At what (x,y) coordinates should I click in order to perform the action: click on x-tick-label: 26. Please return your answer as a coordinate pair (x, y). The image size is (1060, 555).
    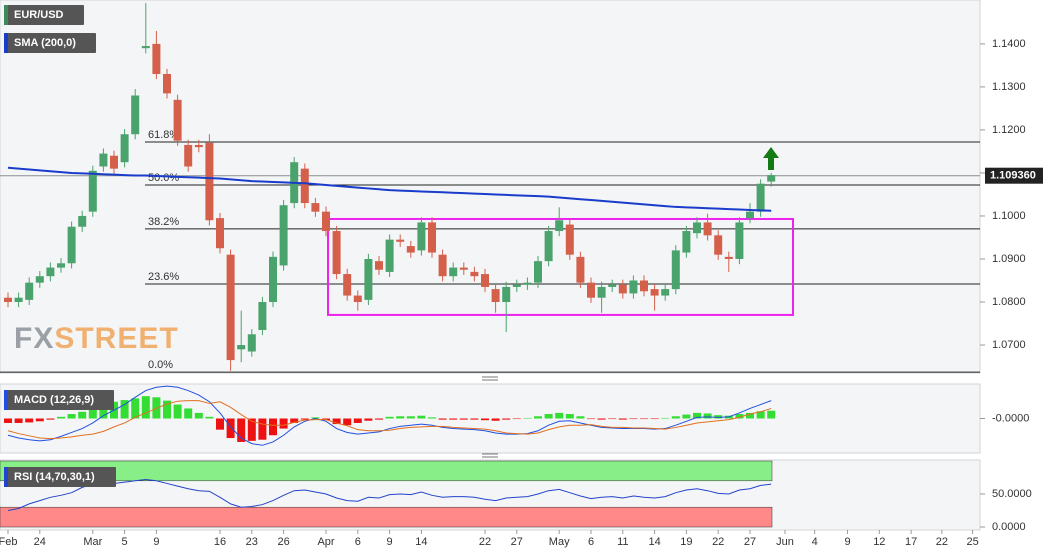
    Looking at the image, I should click on (283, 542).